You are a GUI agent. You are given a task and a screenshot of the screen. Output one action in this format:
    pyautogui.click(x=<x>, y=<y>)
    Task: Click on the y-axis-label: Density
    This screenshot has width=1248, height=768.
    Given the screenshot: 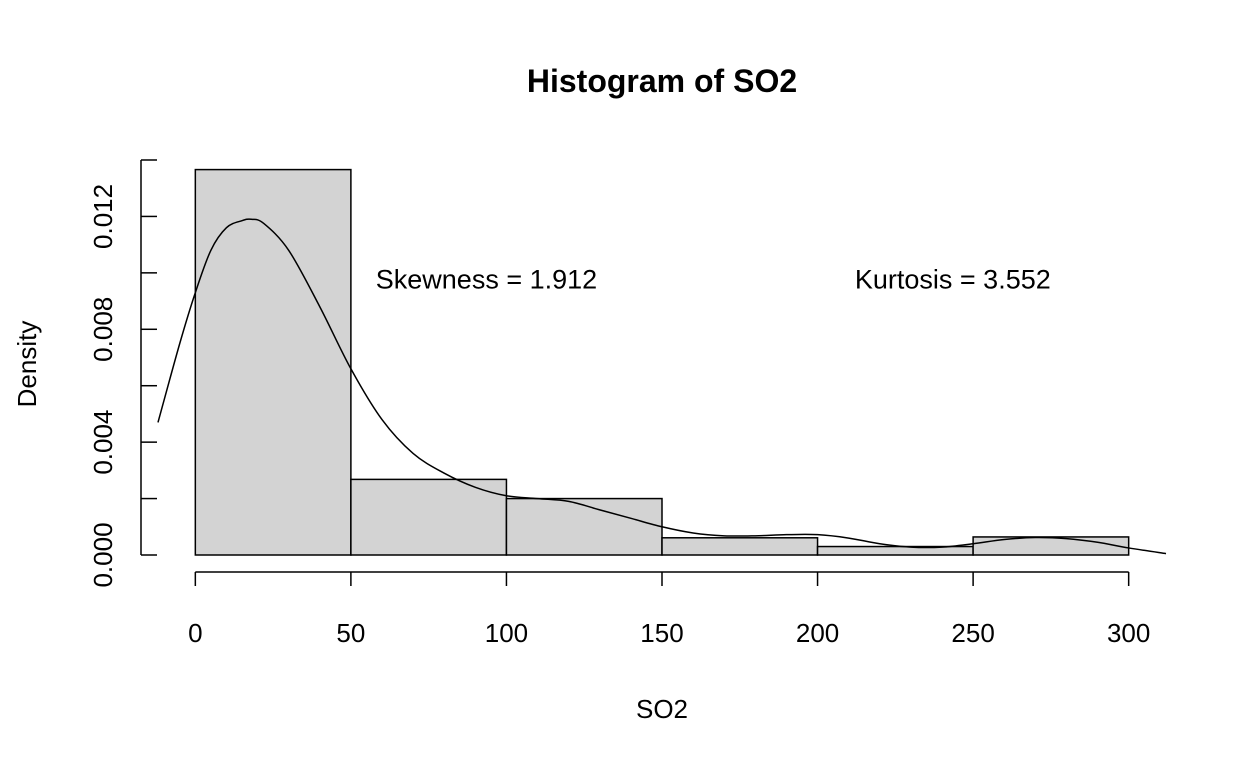 What is the action you would take?
    pyautogui.click(x=27, y=364)
    